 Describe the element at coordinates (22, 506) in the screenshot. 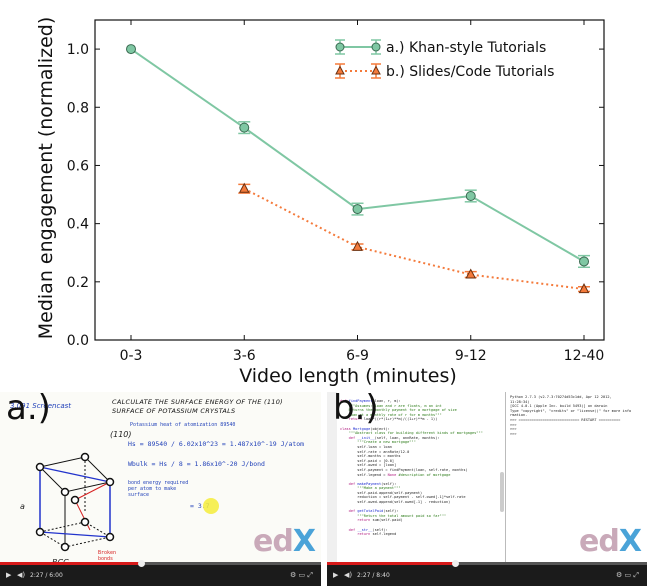

I see `lattice-a-label: a` at that location.